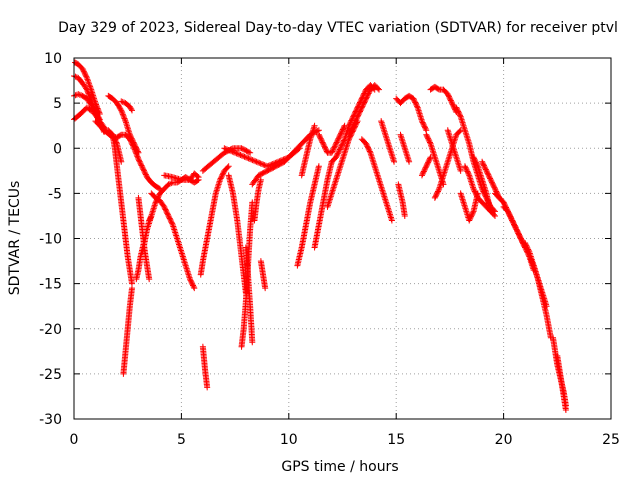 The image size is (640, 480). I want to click on y-tick-label: -25, so click(50, 375).